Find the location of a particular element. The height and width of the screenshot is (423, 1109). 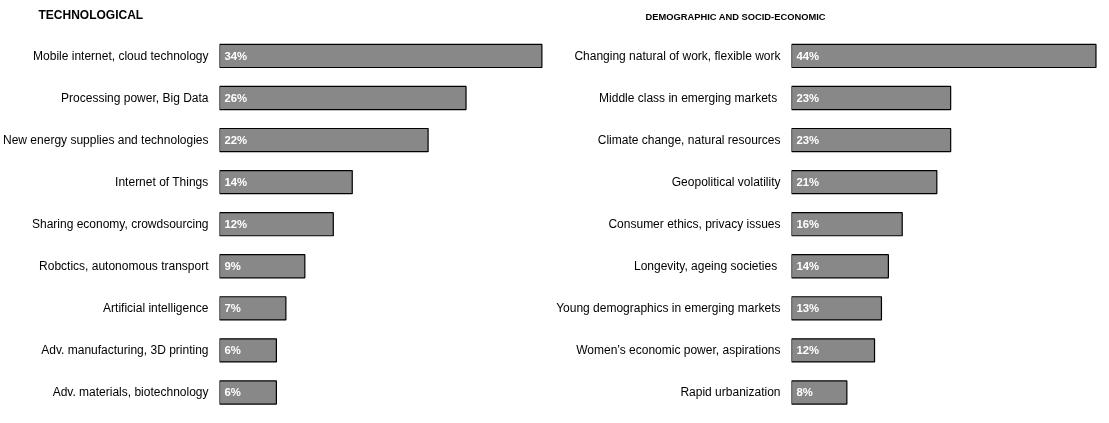

y-tick-label: Mobile internet, cloud technology is located at coordinates (121, 55).